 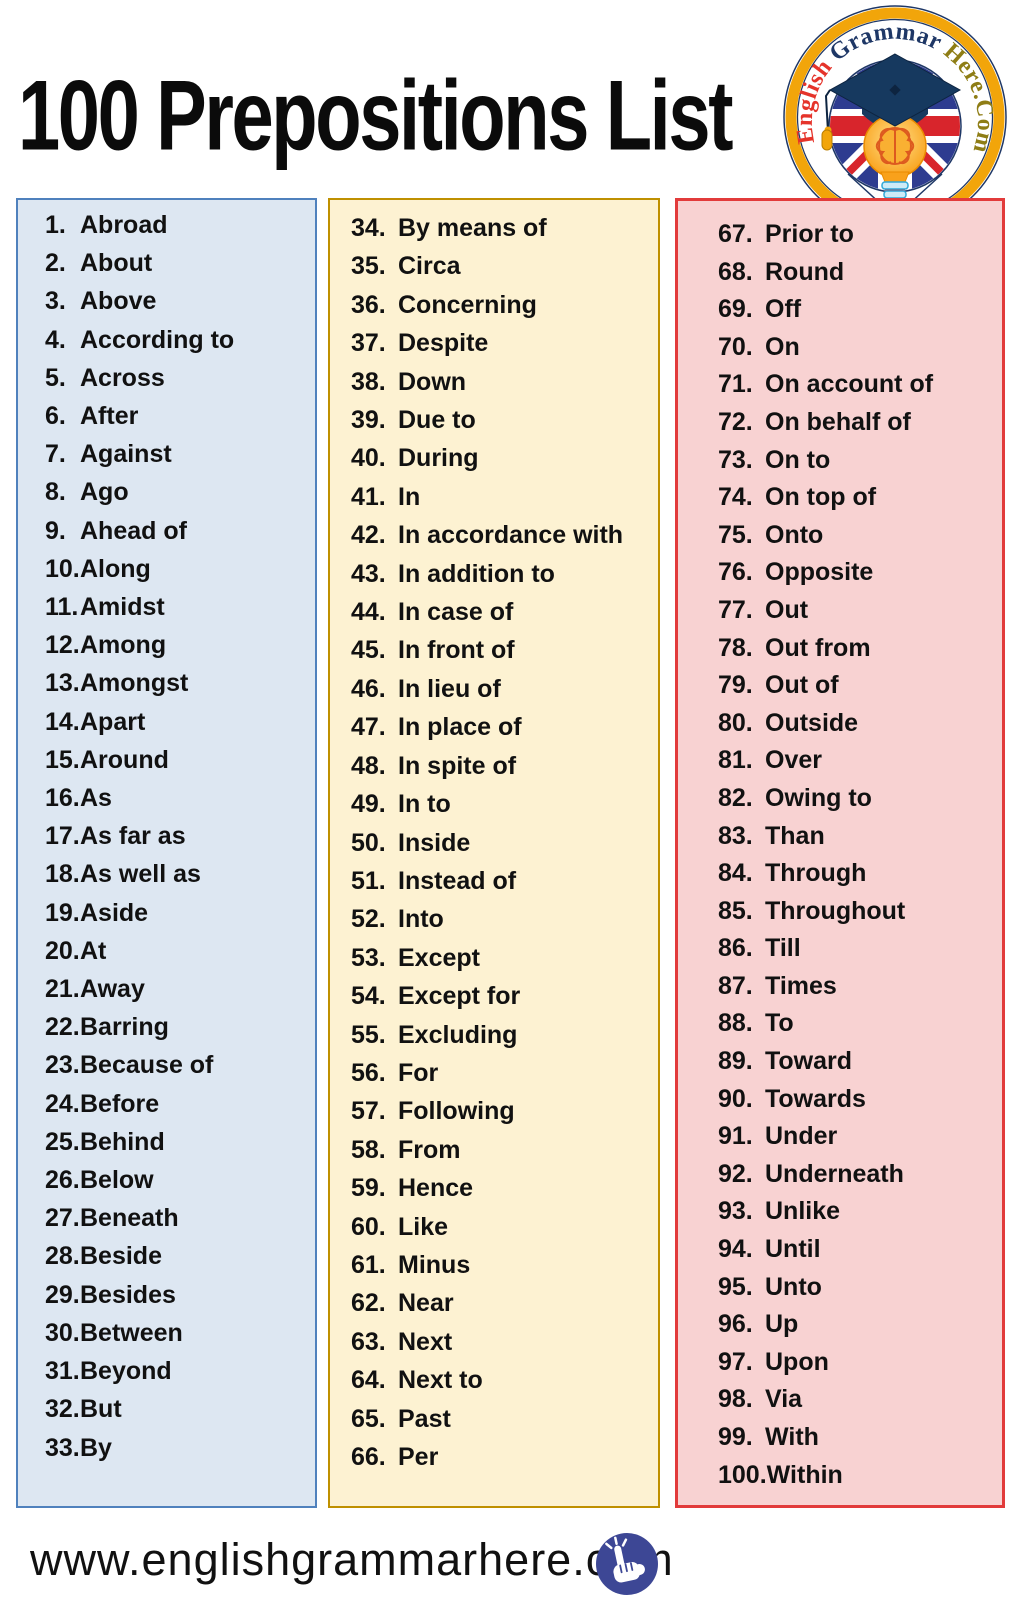 What do you see at coordinates (735, 1211) in the screenshot?
I see `item-number: 93.` at bounding box center [735, 1211].